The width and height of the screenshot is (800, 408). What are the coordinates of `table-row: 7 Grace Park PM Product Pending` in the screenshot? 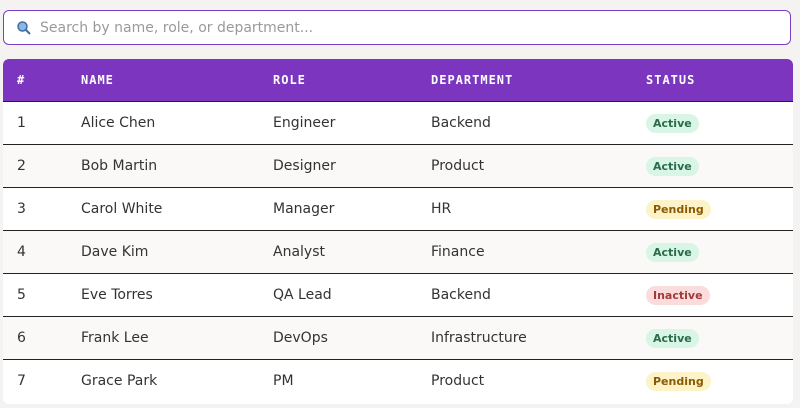 It's located at (398, 380).